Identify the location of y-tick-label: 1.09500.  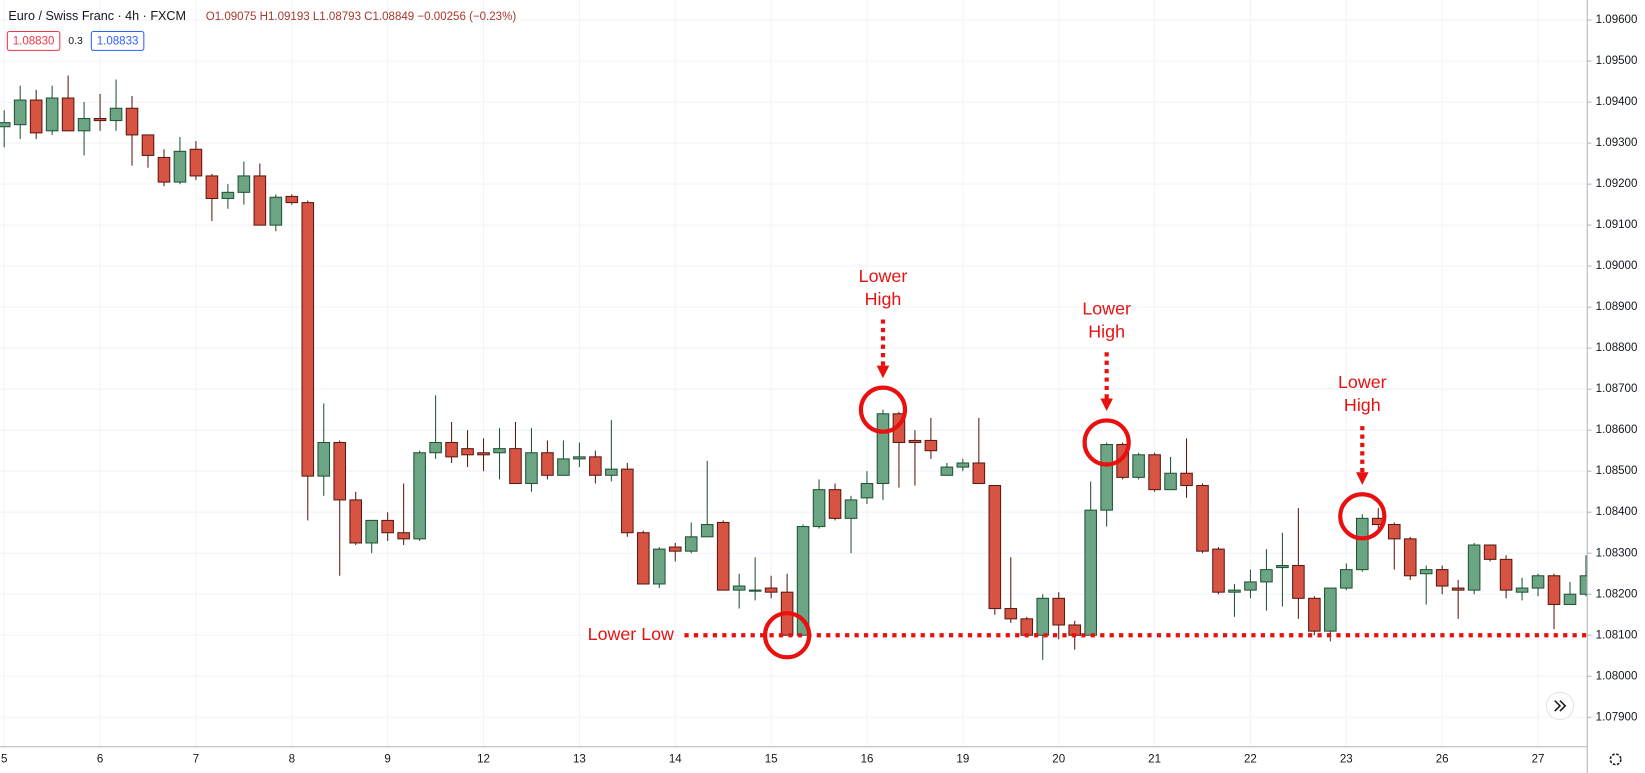
(1617, 61).